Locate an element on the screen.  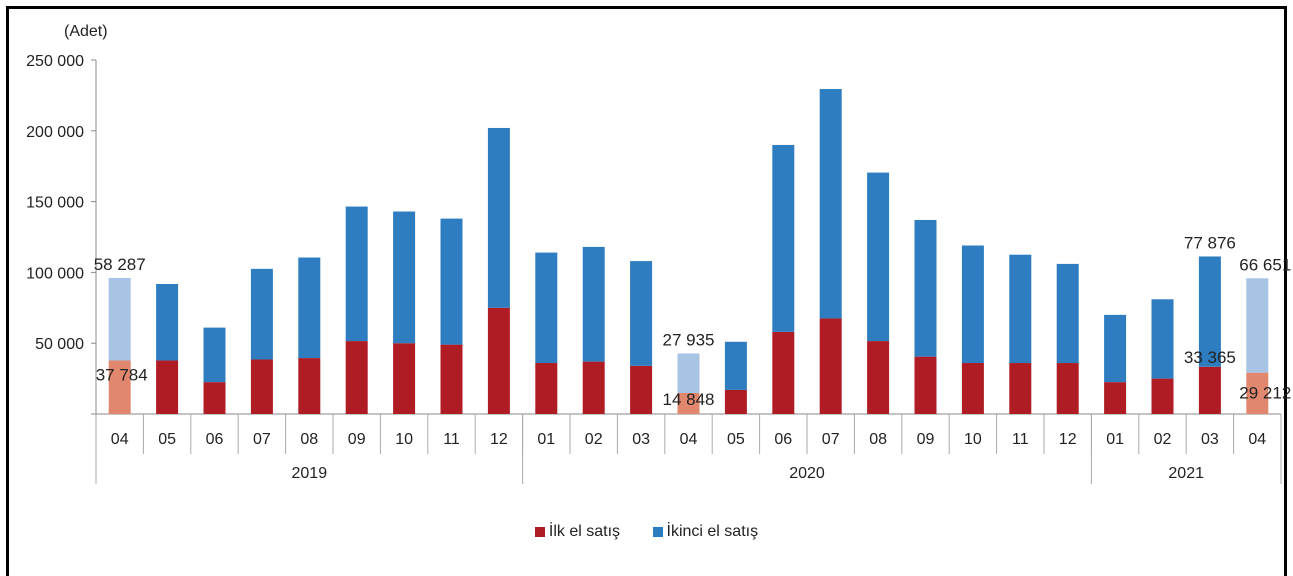
legend-item-first-hand: İlk el satış is located at coordinates (577, 532).